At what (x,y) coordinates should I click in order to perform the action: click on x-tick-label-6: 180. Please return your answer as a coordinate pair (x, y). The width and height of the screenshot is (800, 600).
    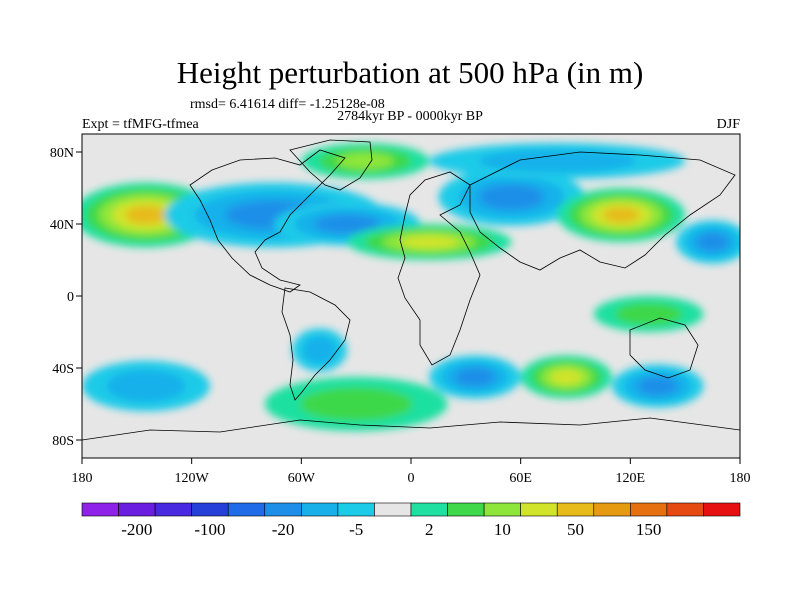
    Looking at the image, I should click on (740, 478).